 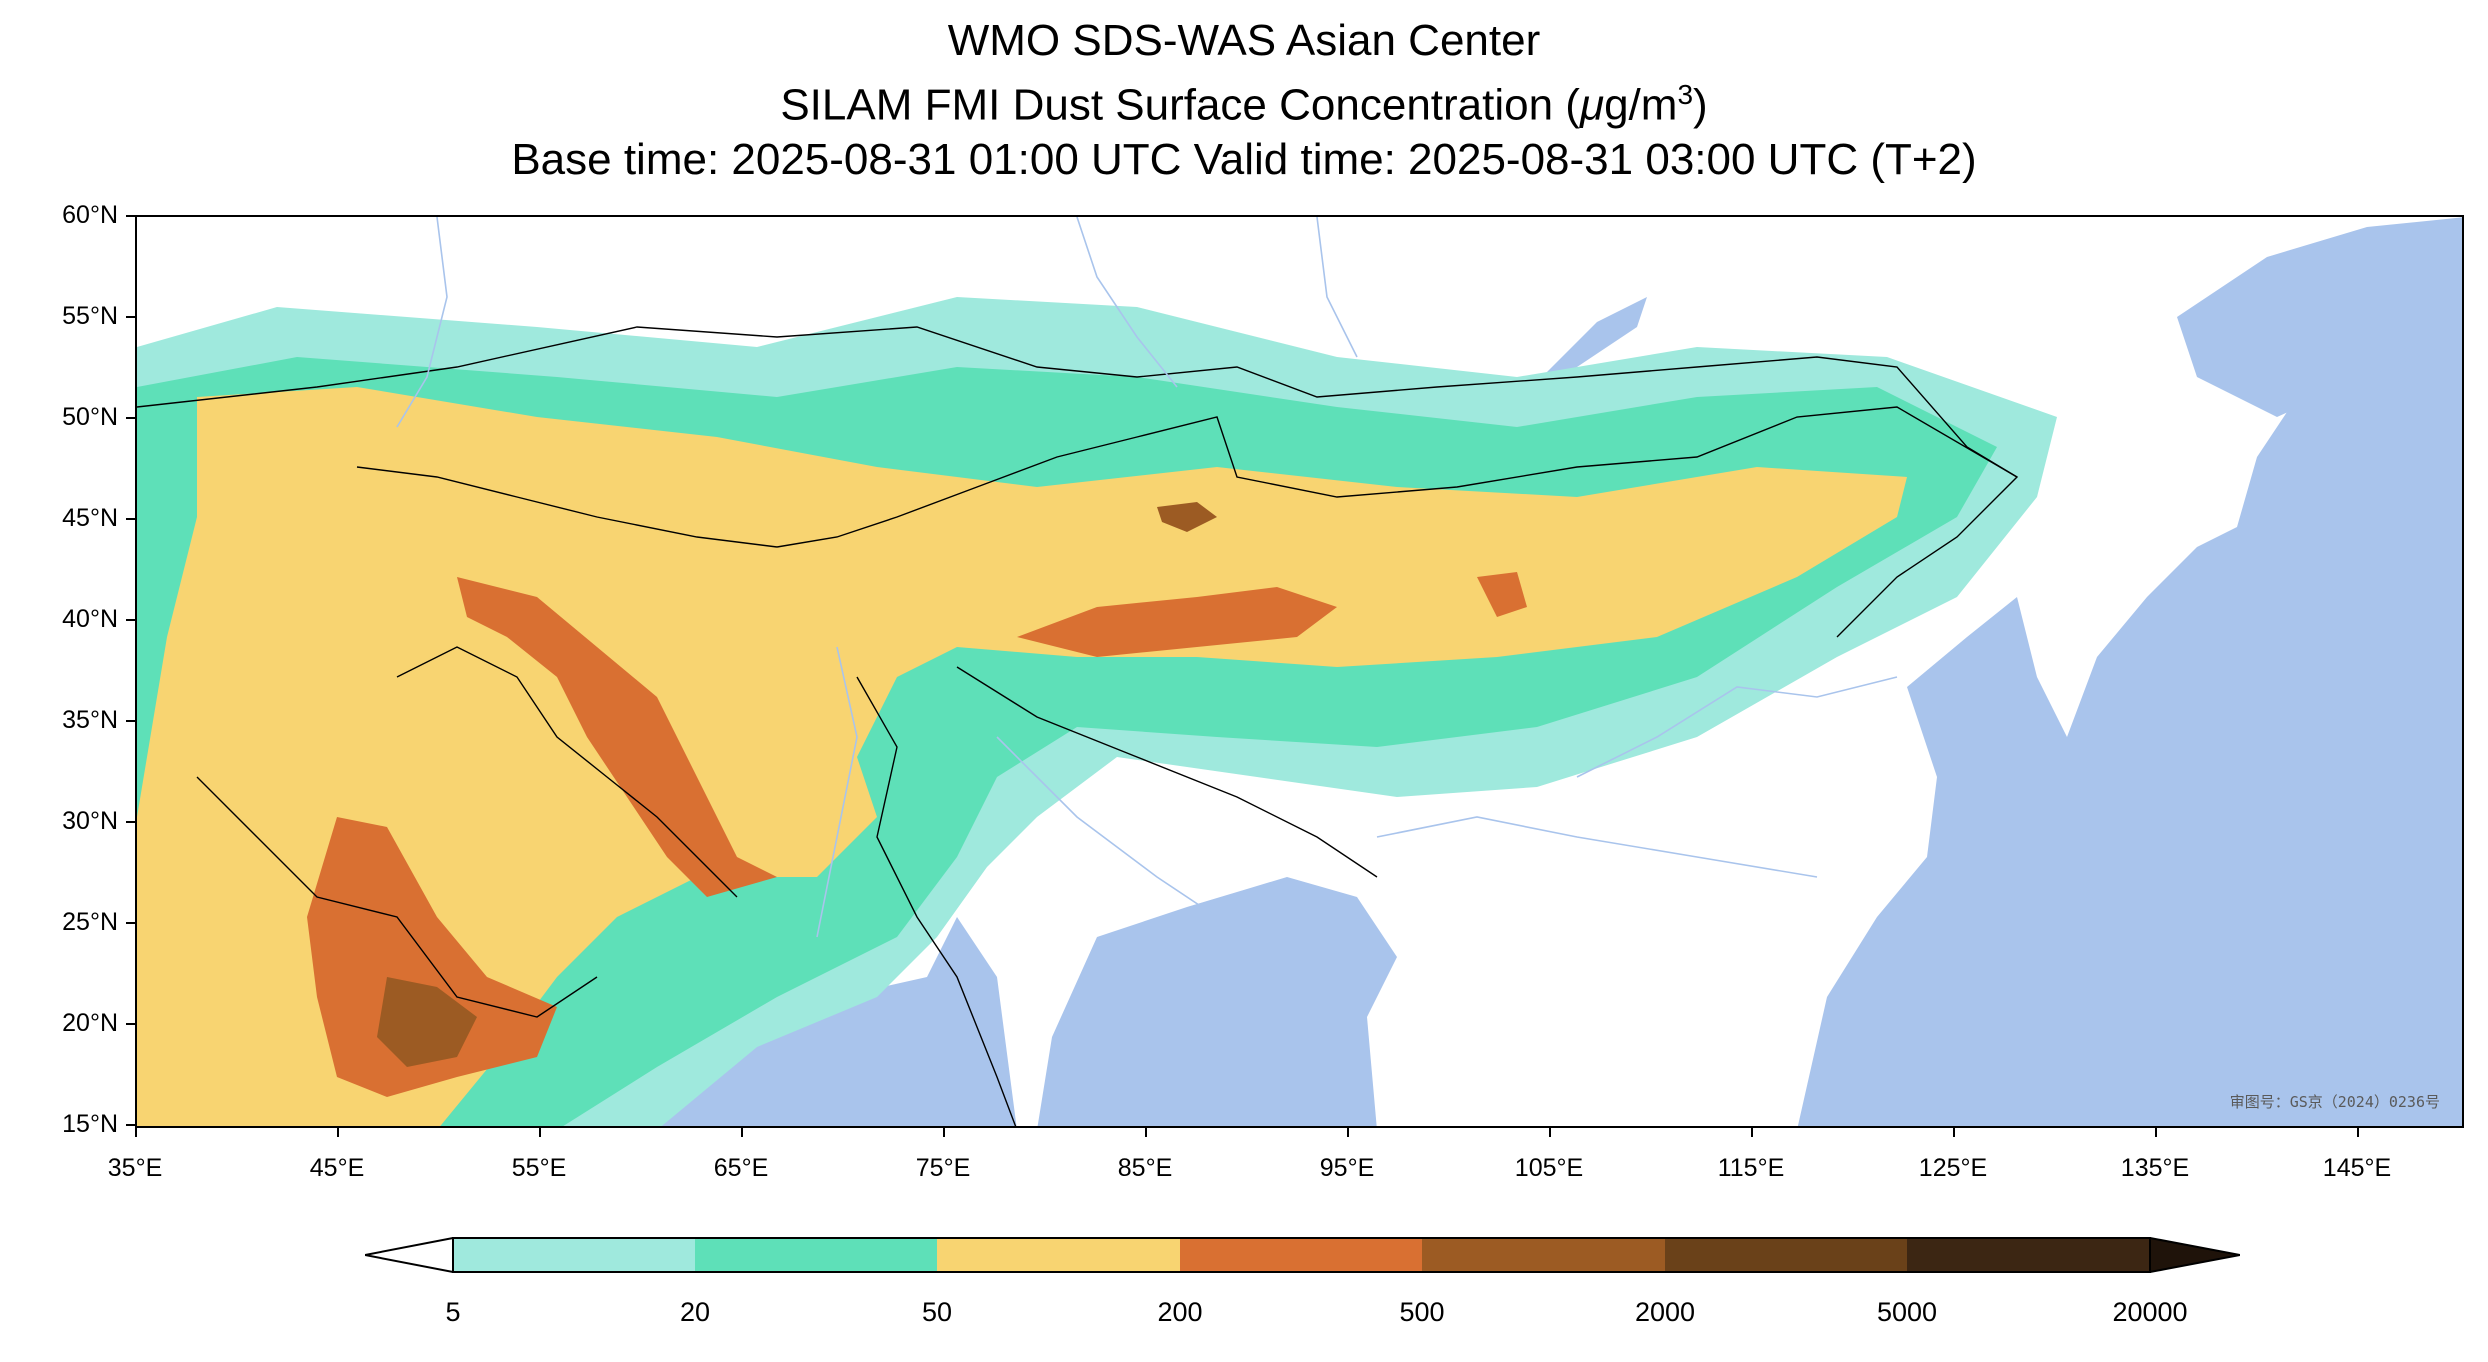 What do you see at coordinates (567, 772) in the screenshot?
I see `border-line-iran-afghanistan` at bounding box center [567, 772].